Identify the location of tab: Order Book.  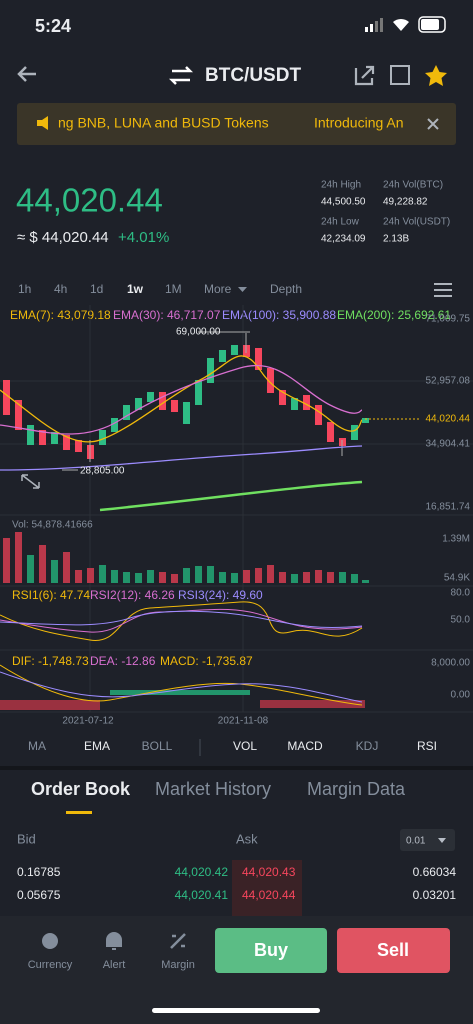
(81, 789).